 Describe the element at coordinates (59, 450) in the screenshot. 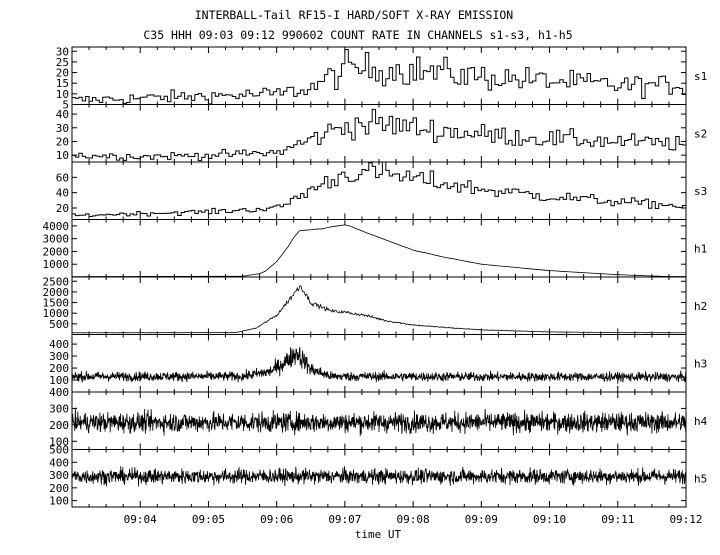

I see `y-tick-label-h5: 500` at that location.